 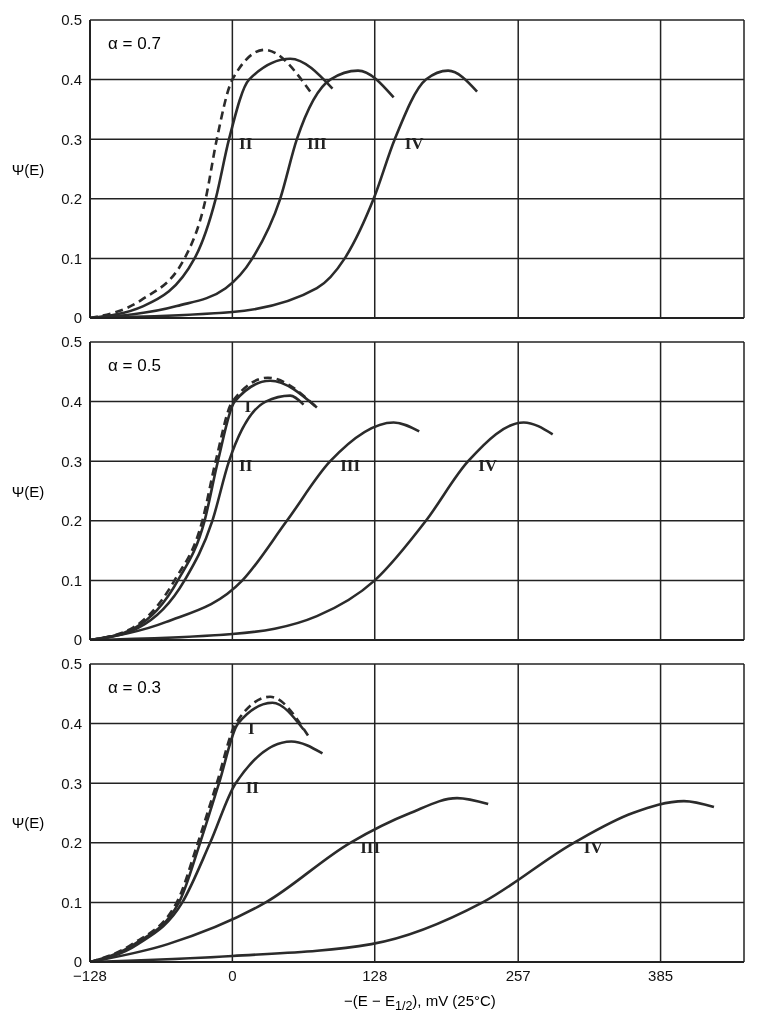 What do you see at coordinates (134, 688) in the screenshot?
I see `annotation: α = 0.3` at bounding box center [134, 688].